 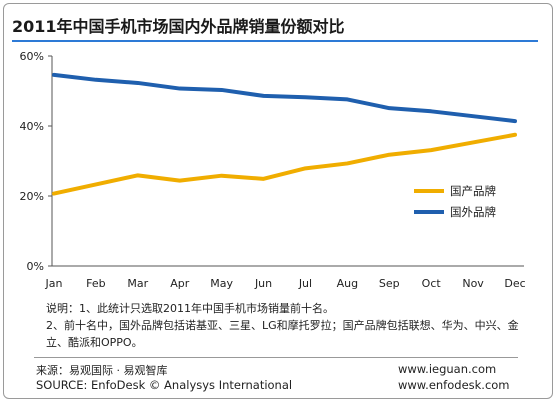 I want to click on title-underline, so click(x=275, y=41).